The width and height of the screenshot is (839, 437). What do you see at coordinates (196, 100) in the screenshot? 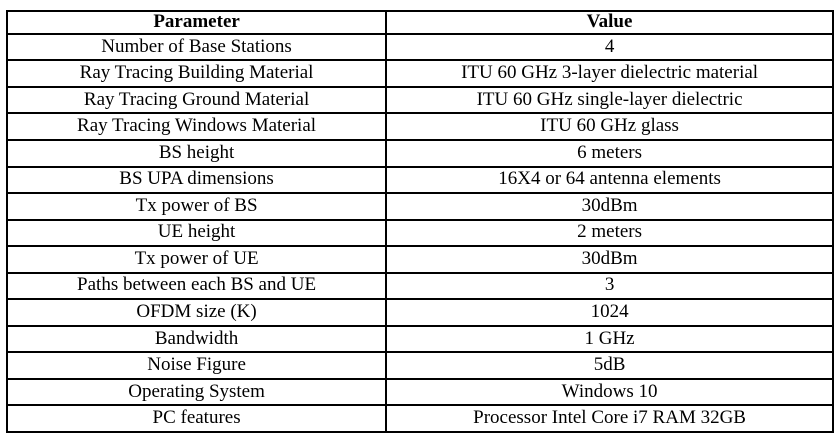
I see `parameter-cell: Ray Tracing Ground Material` at bounding box center [196, 100].